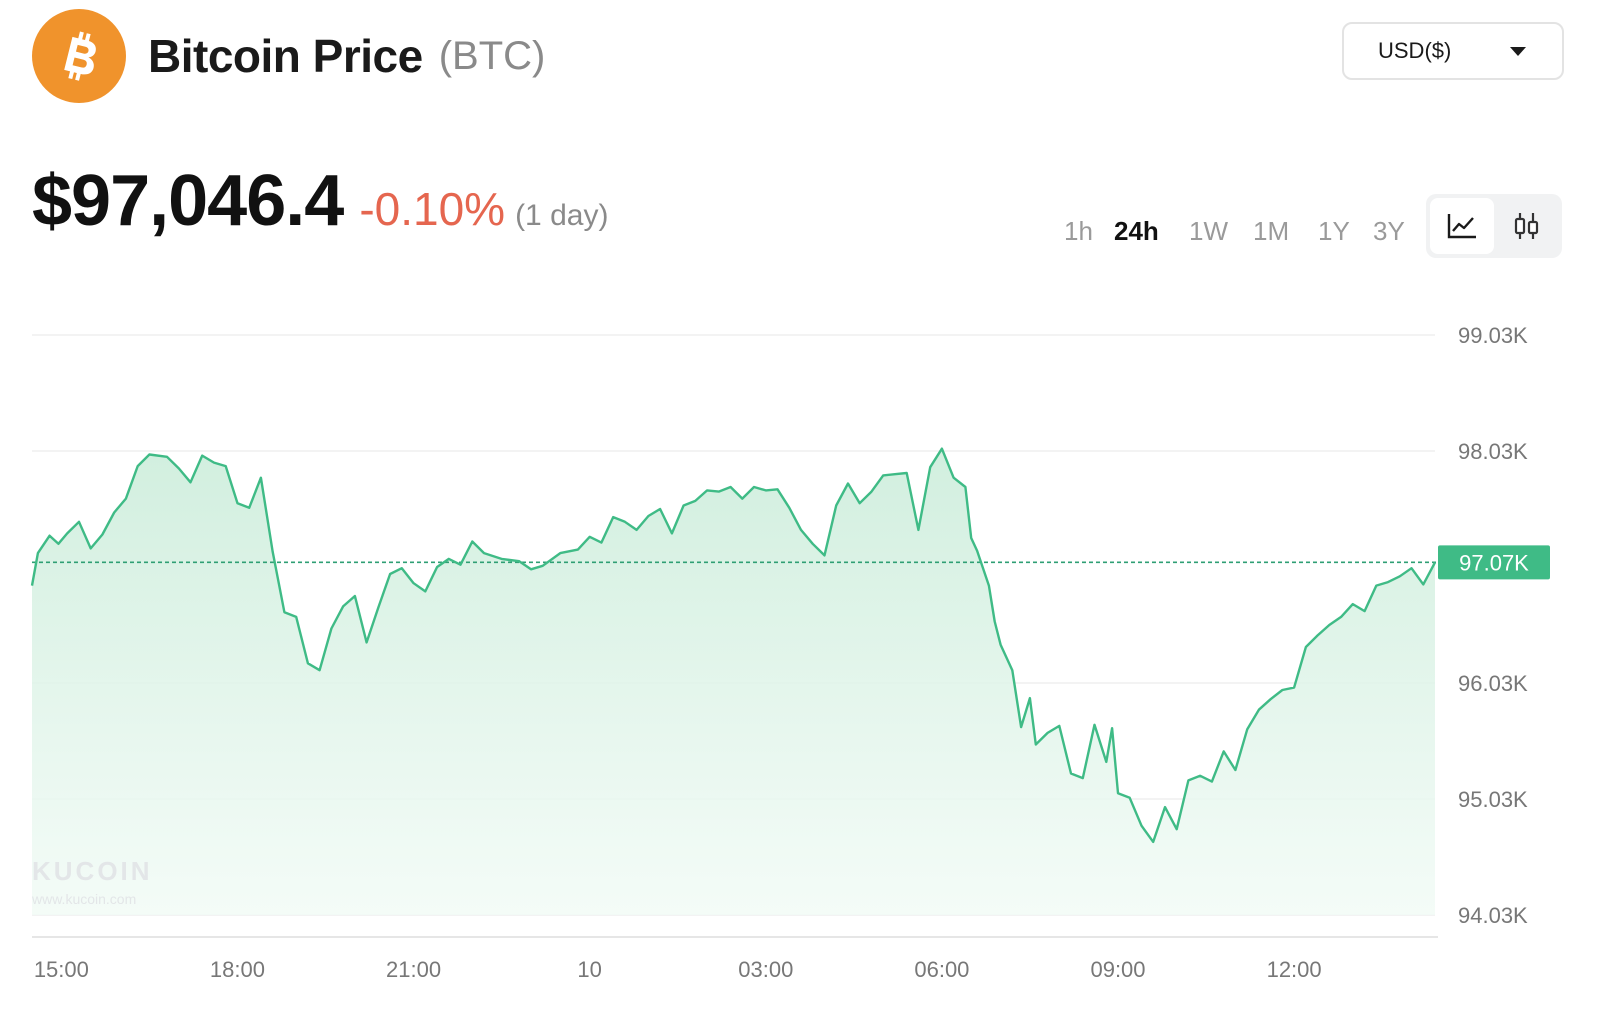  What do you see at coordinates (765, 969) in the screenshot?
I see `x-tick-label: 03:00` at bounding box center [765, 969].